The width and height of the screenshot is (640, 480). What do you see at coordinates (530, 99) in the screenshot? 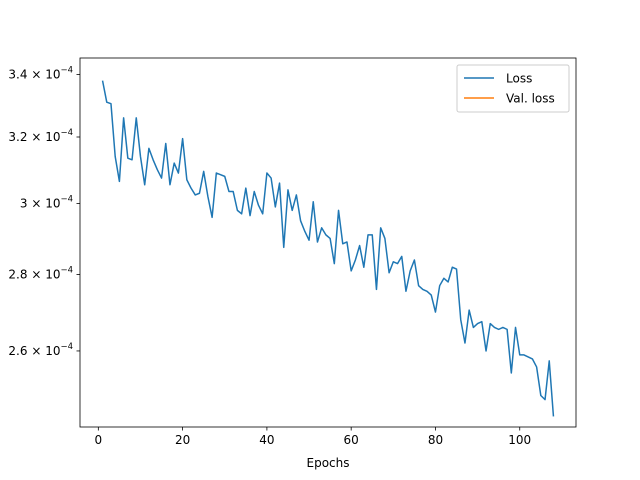
I see `legend-label-val-loss: Val. loss` at bounding box center [530, 99].